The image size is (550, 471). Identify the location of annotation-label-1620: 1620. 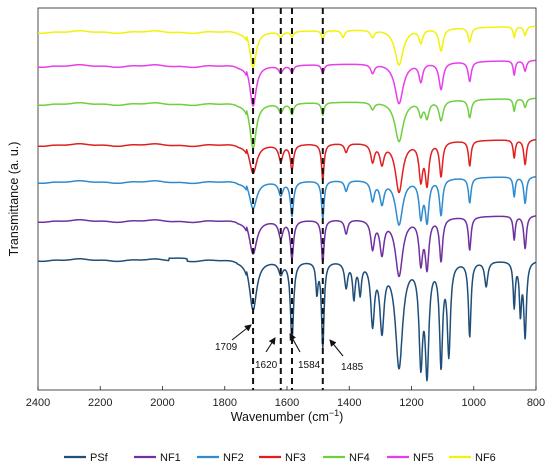
(266, 365).